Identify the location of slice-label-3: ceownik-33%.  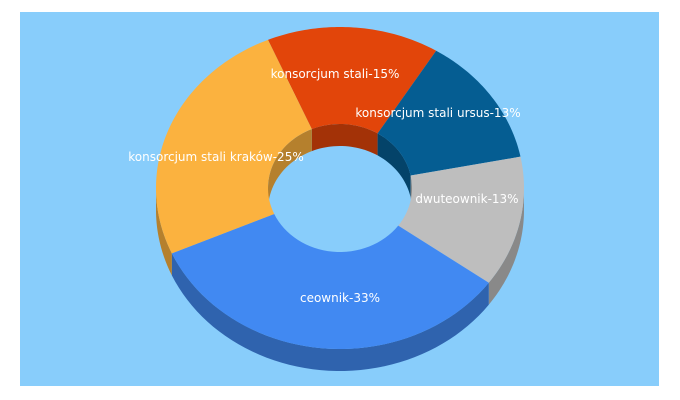
(340, 298).